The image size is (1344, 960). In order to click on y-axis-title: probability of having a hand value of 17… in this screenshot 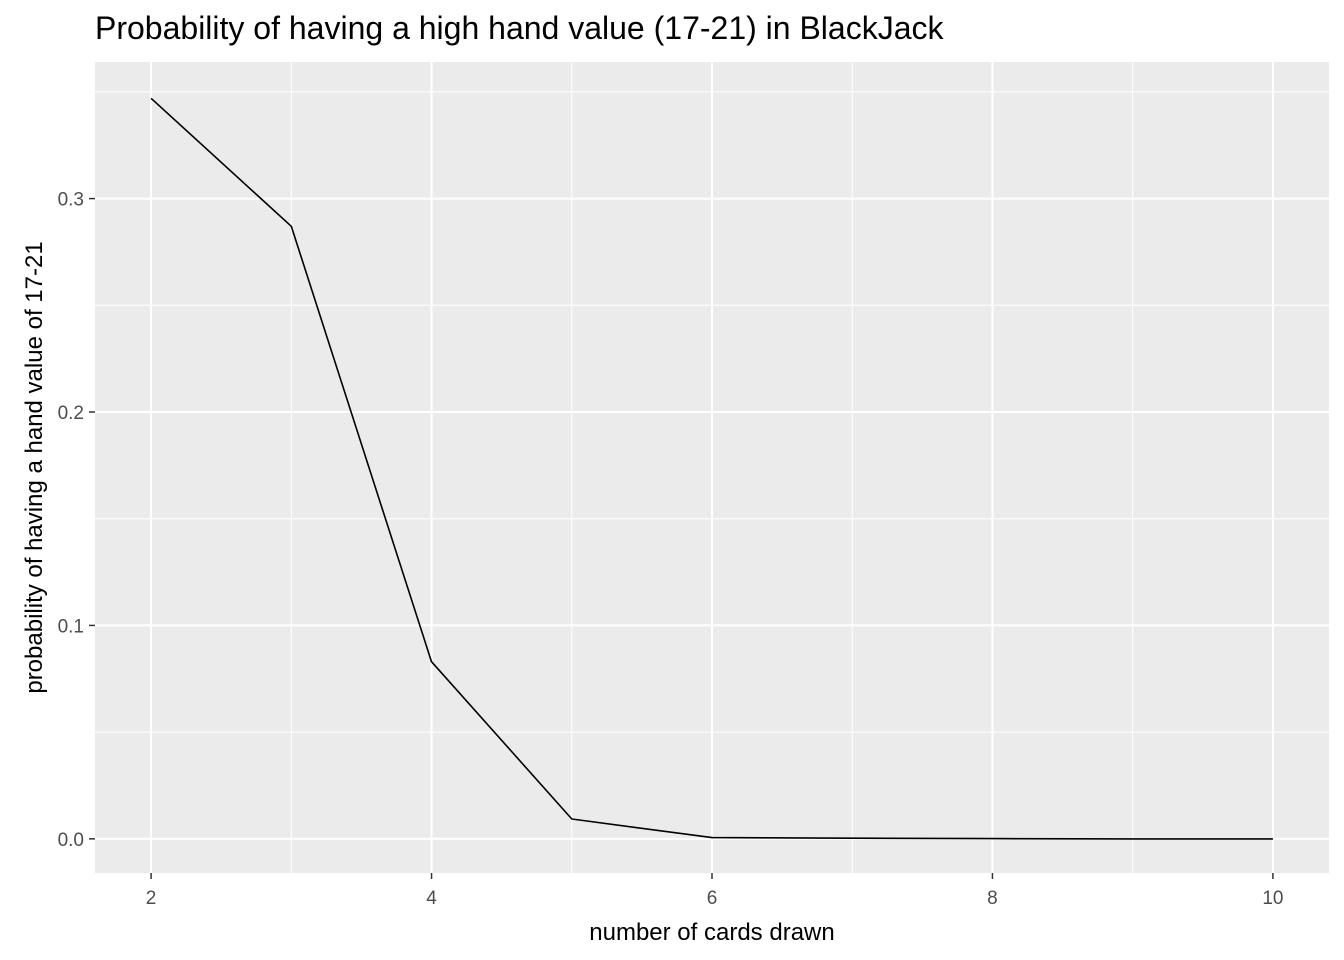, I will do `click(34, 467)`.